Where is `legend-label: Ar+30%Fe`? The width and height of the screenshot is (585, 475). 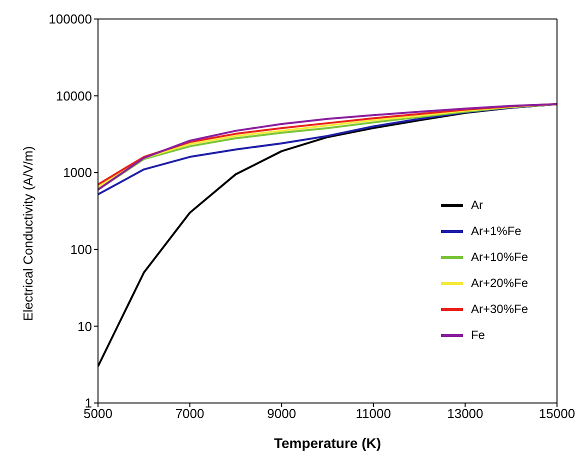
legend-label: Ar+30%Fe is located at coordinates (499, 309).